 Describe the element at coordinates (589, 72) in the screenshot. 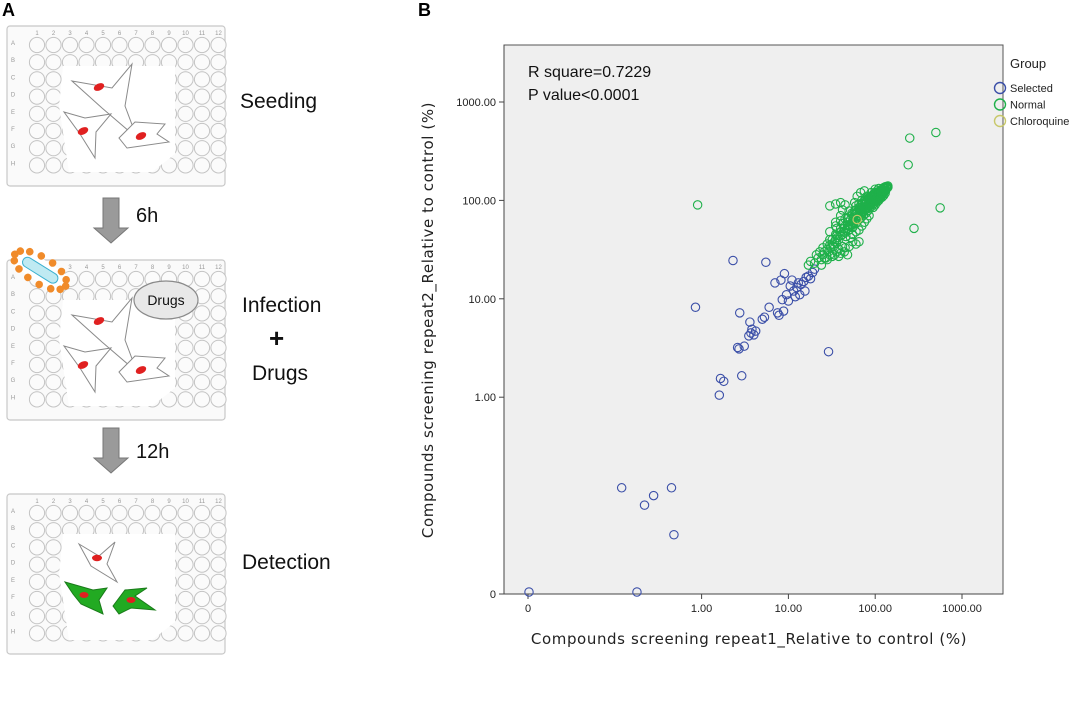

I see `annotation-r-square: R square=0.7229` at that location.